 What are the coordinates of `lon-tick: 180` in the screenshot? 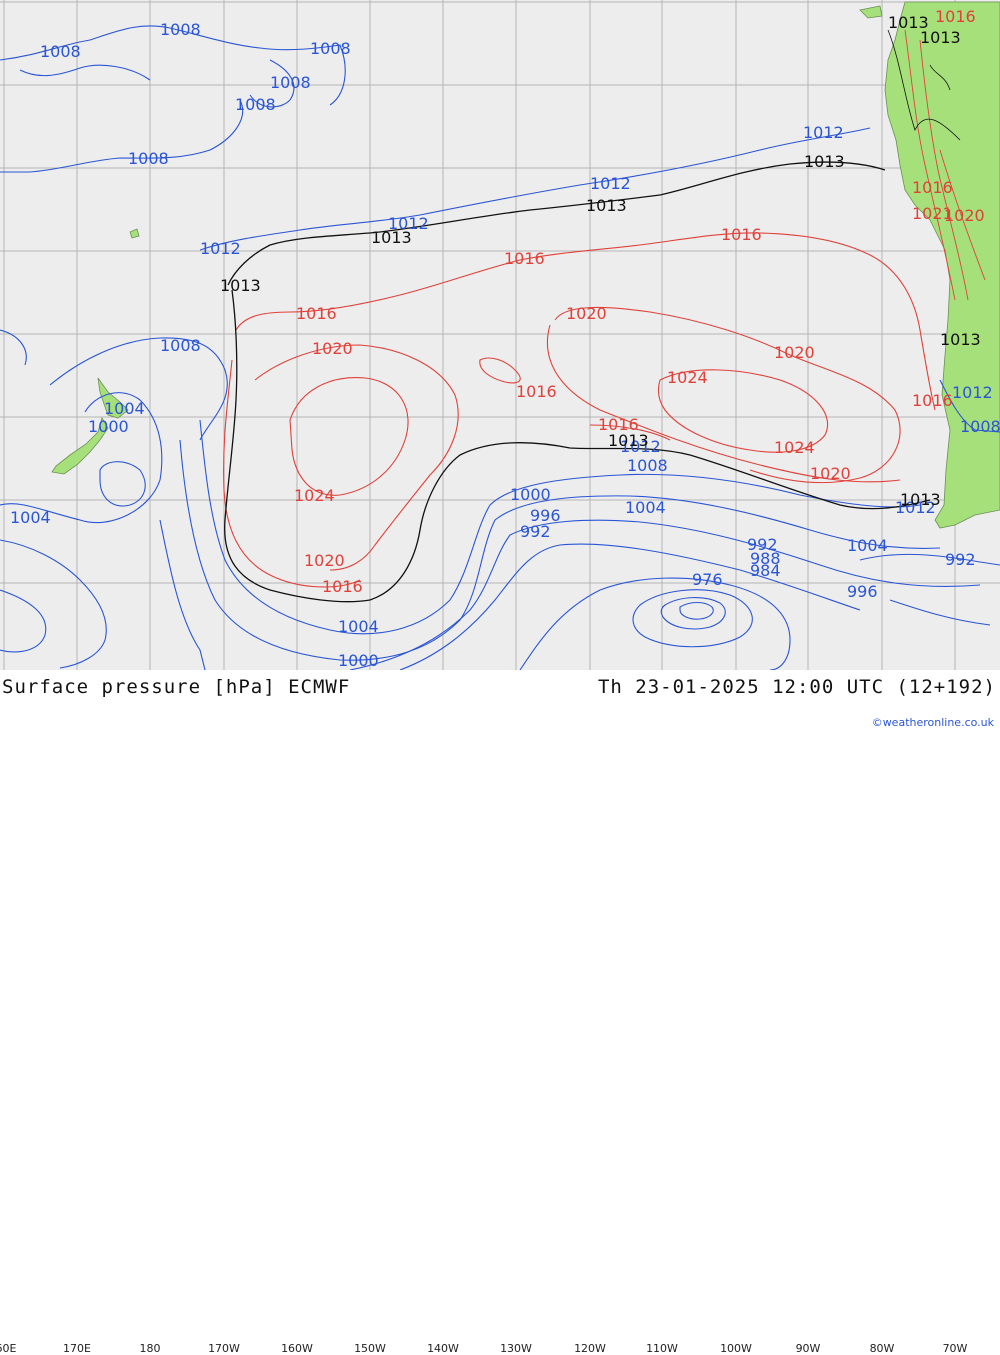 It's located at (150, 1348).